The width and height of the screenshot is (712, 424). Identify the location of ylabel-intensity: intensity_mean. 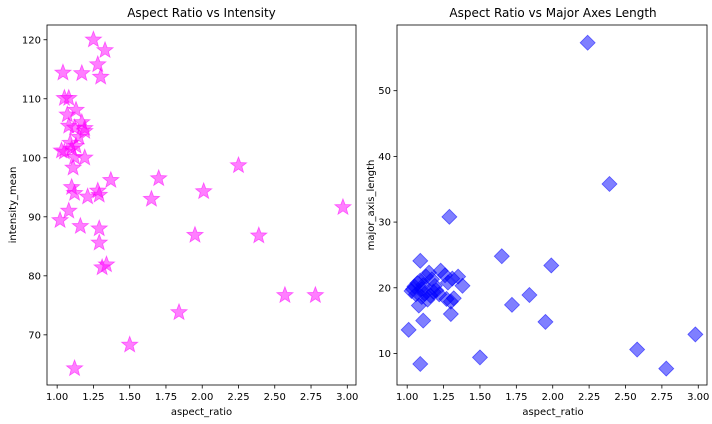
(13, 205).